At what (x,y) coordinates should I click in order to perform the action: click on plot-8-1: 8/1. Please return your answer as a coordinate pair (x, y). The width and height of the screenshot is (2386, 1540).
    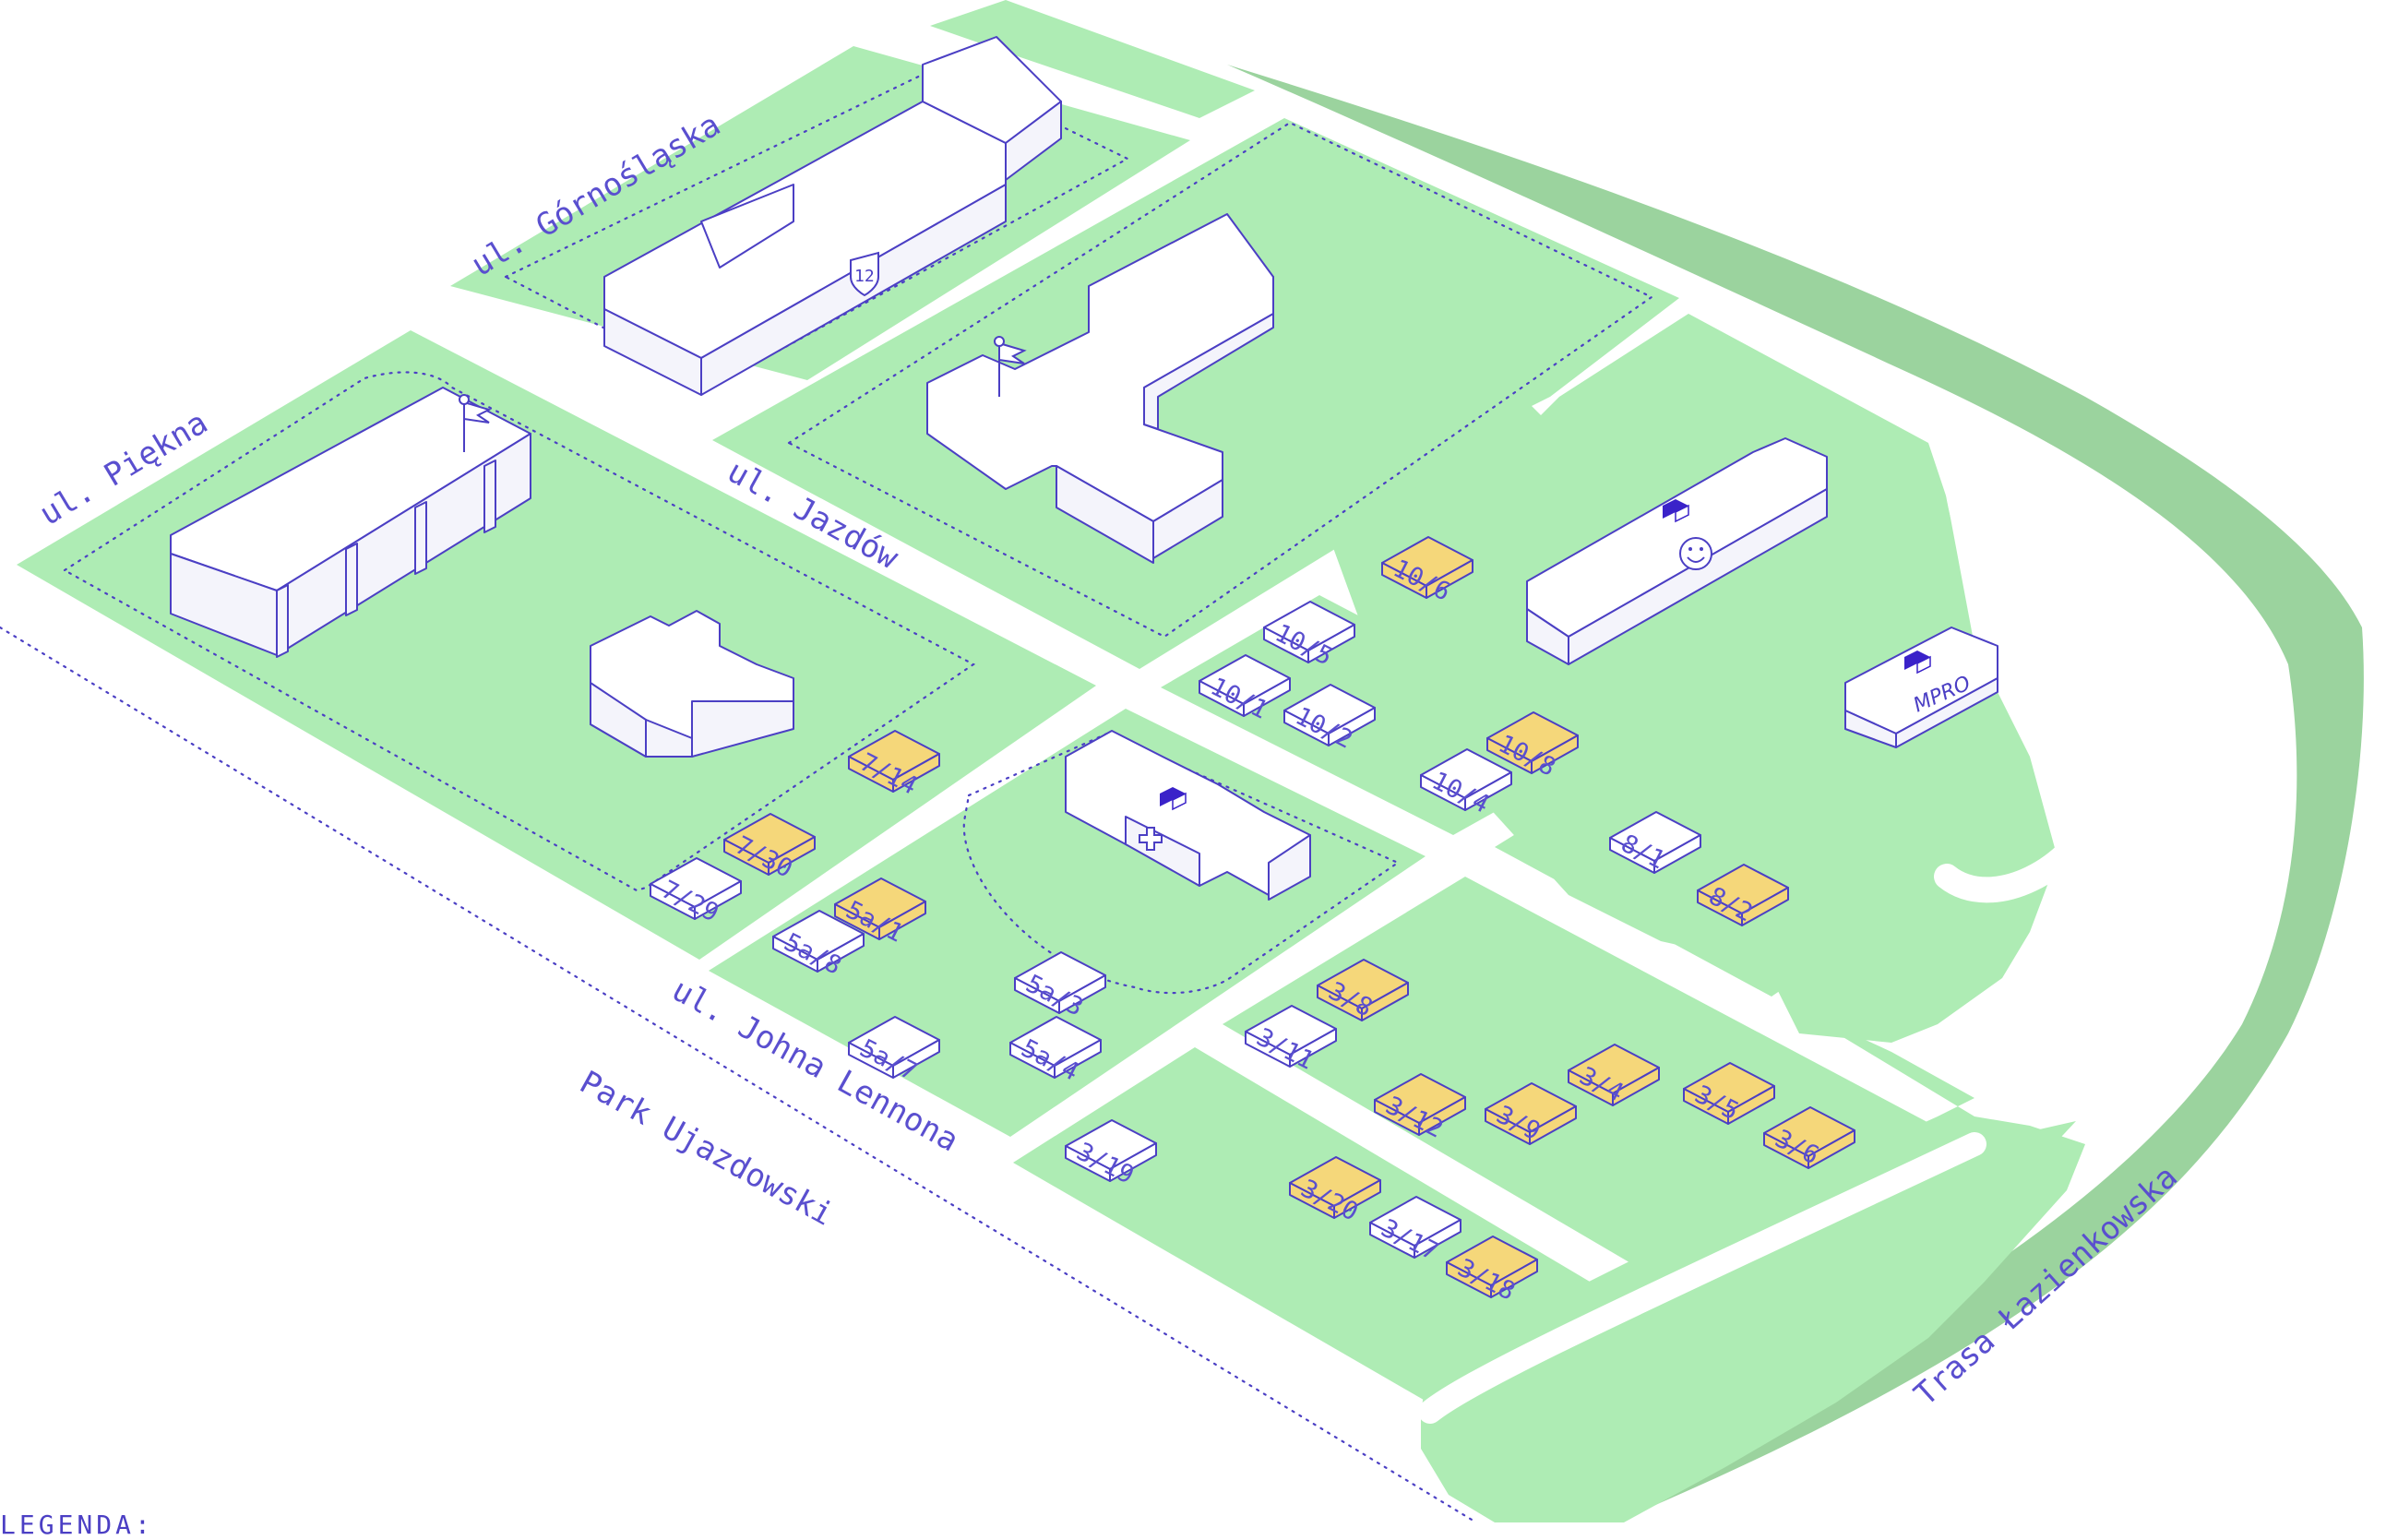
    Looking at the image, I should click on (1655, 843).